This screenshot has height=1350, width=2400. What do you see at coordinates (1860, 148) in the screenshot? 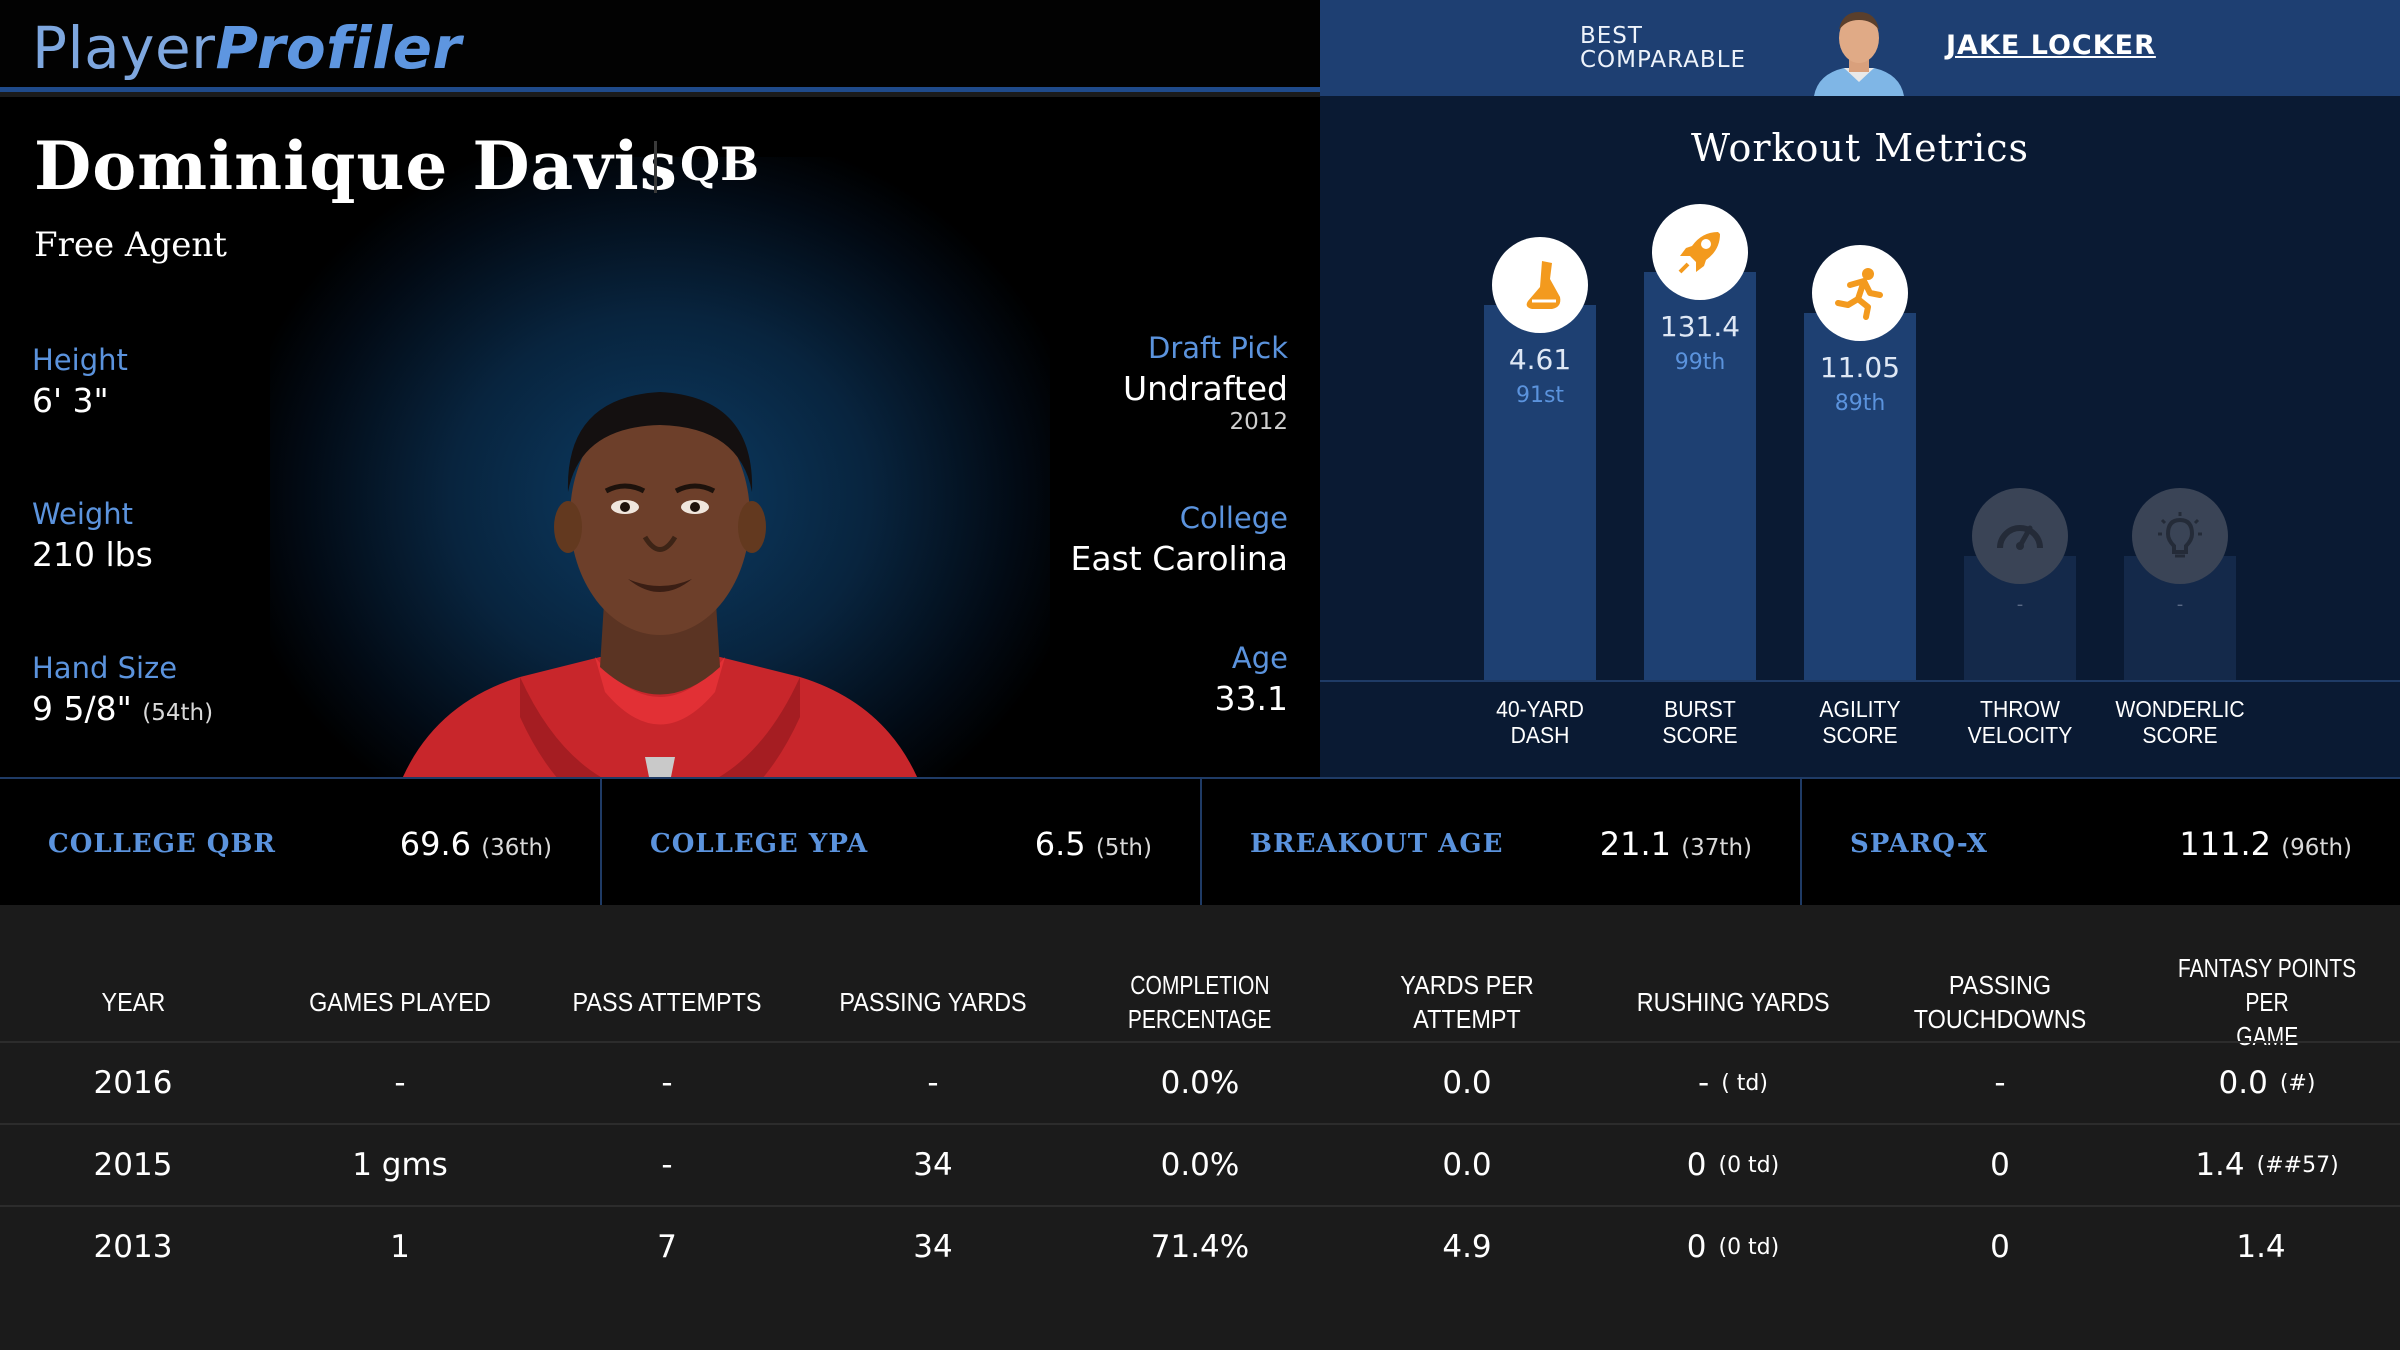
I see `workout-metrics-title: Workout Metrics` at bounding box center [1860, 148].